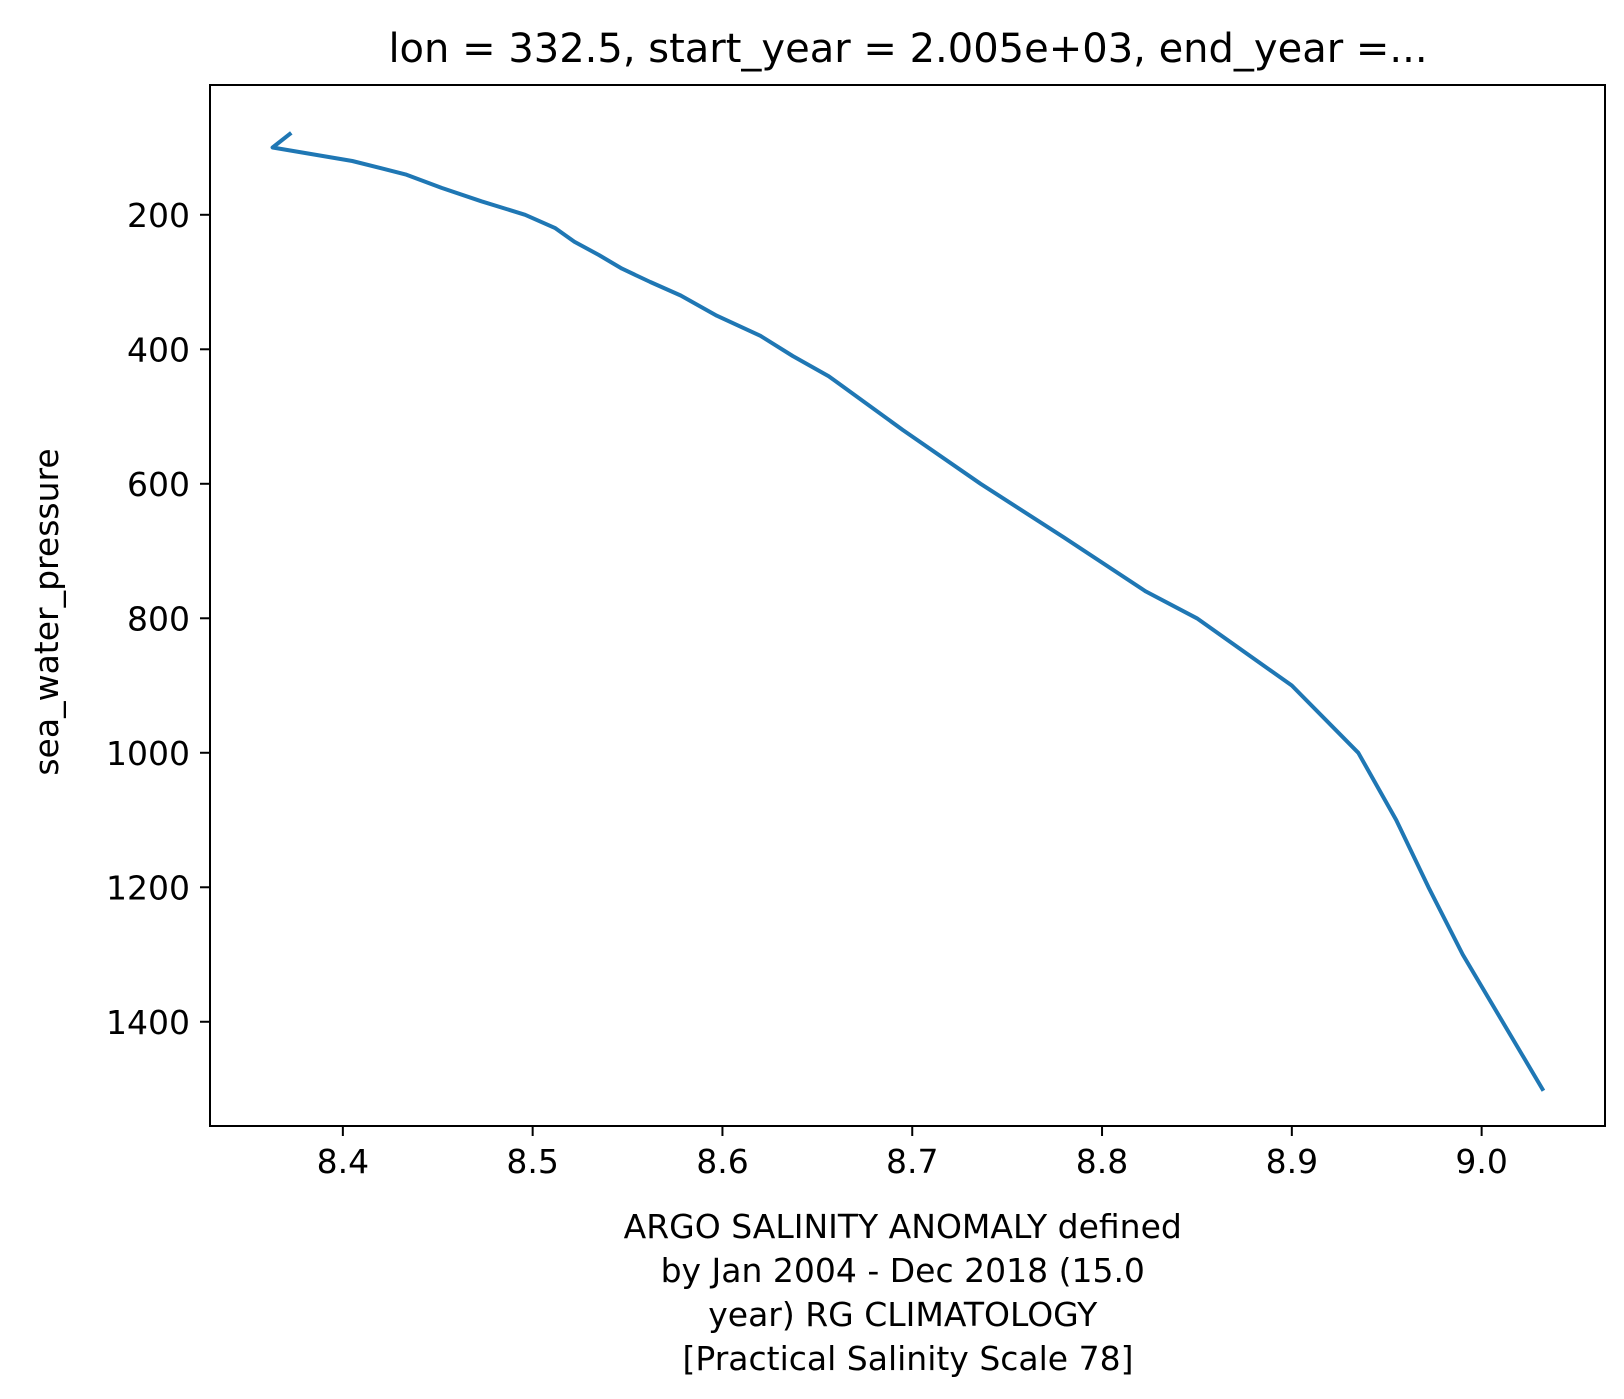 This screenshot has width=1624, height=1399. I want to click on x-tick-label: 8.6, so click(722, 1161).